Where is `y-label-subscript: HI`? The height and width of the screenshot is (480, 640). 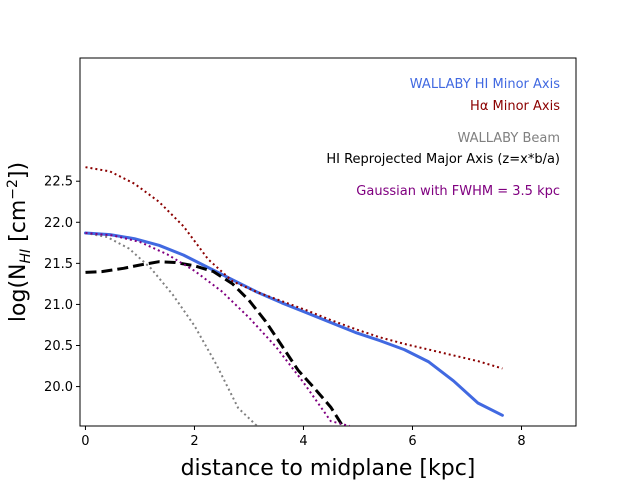
y-label-subscript: HI is located at coordinates (26, 256).